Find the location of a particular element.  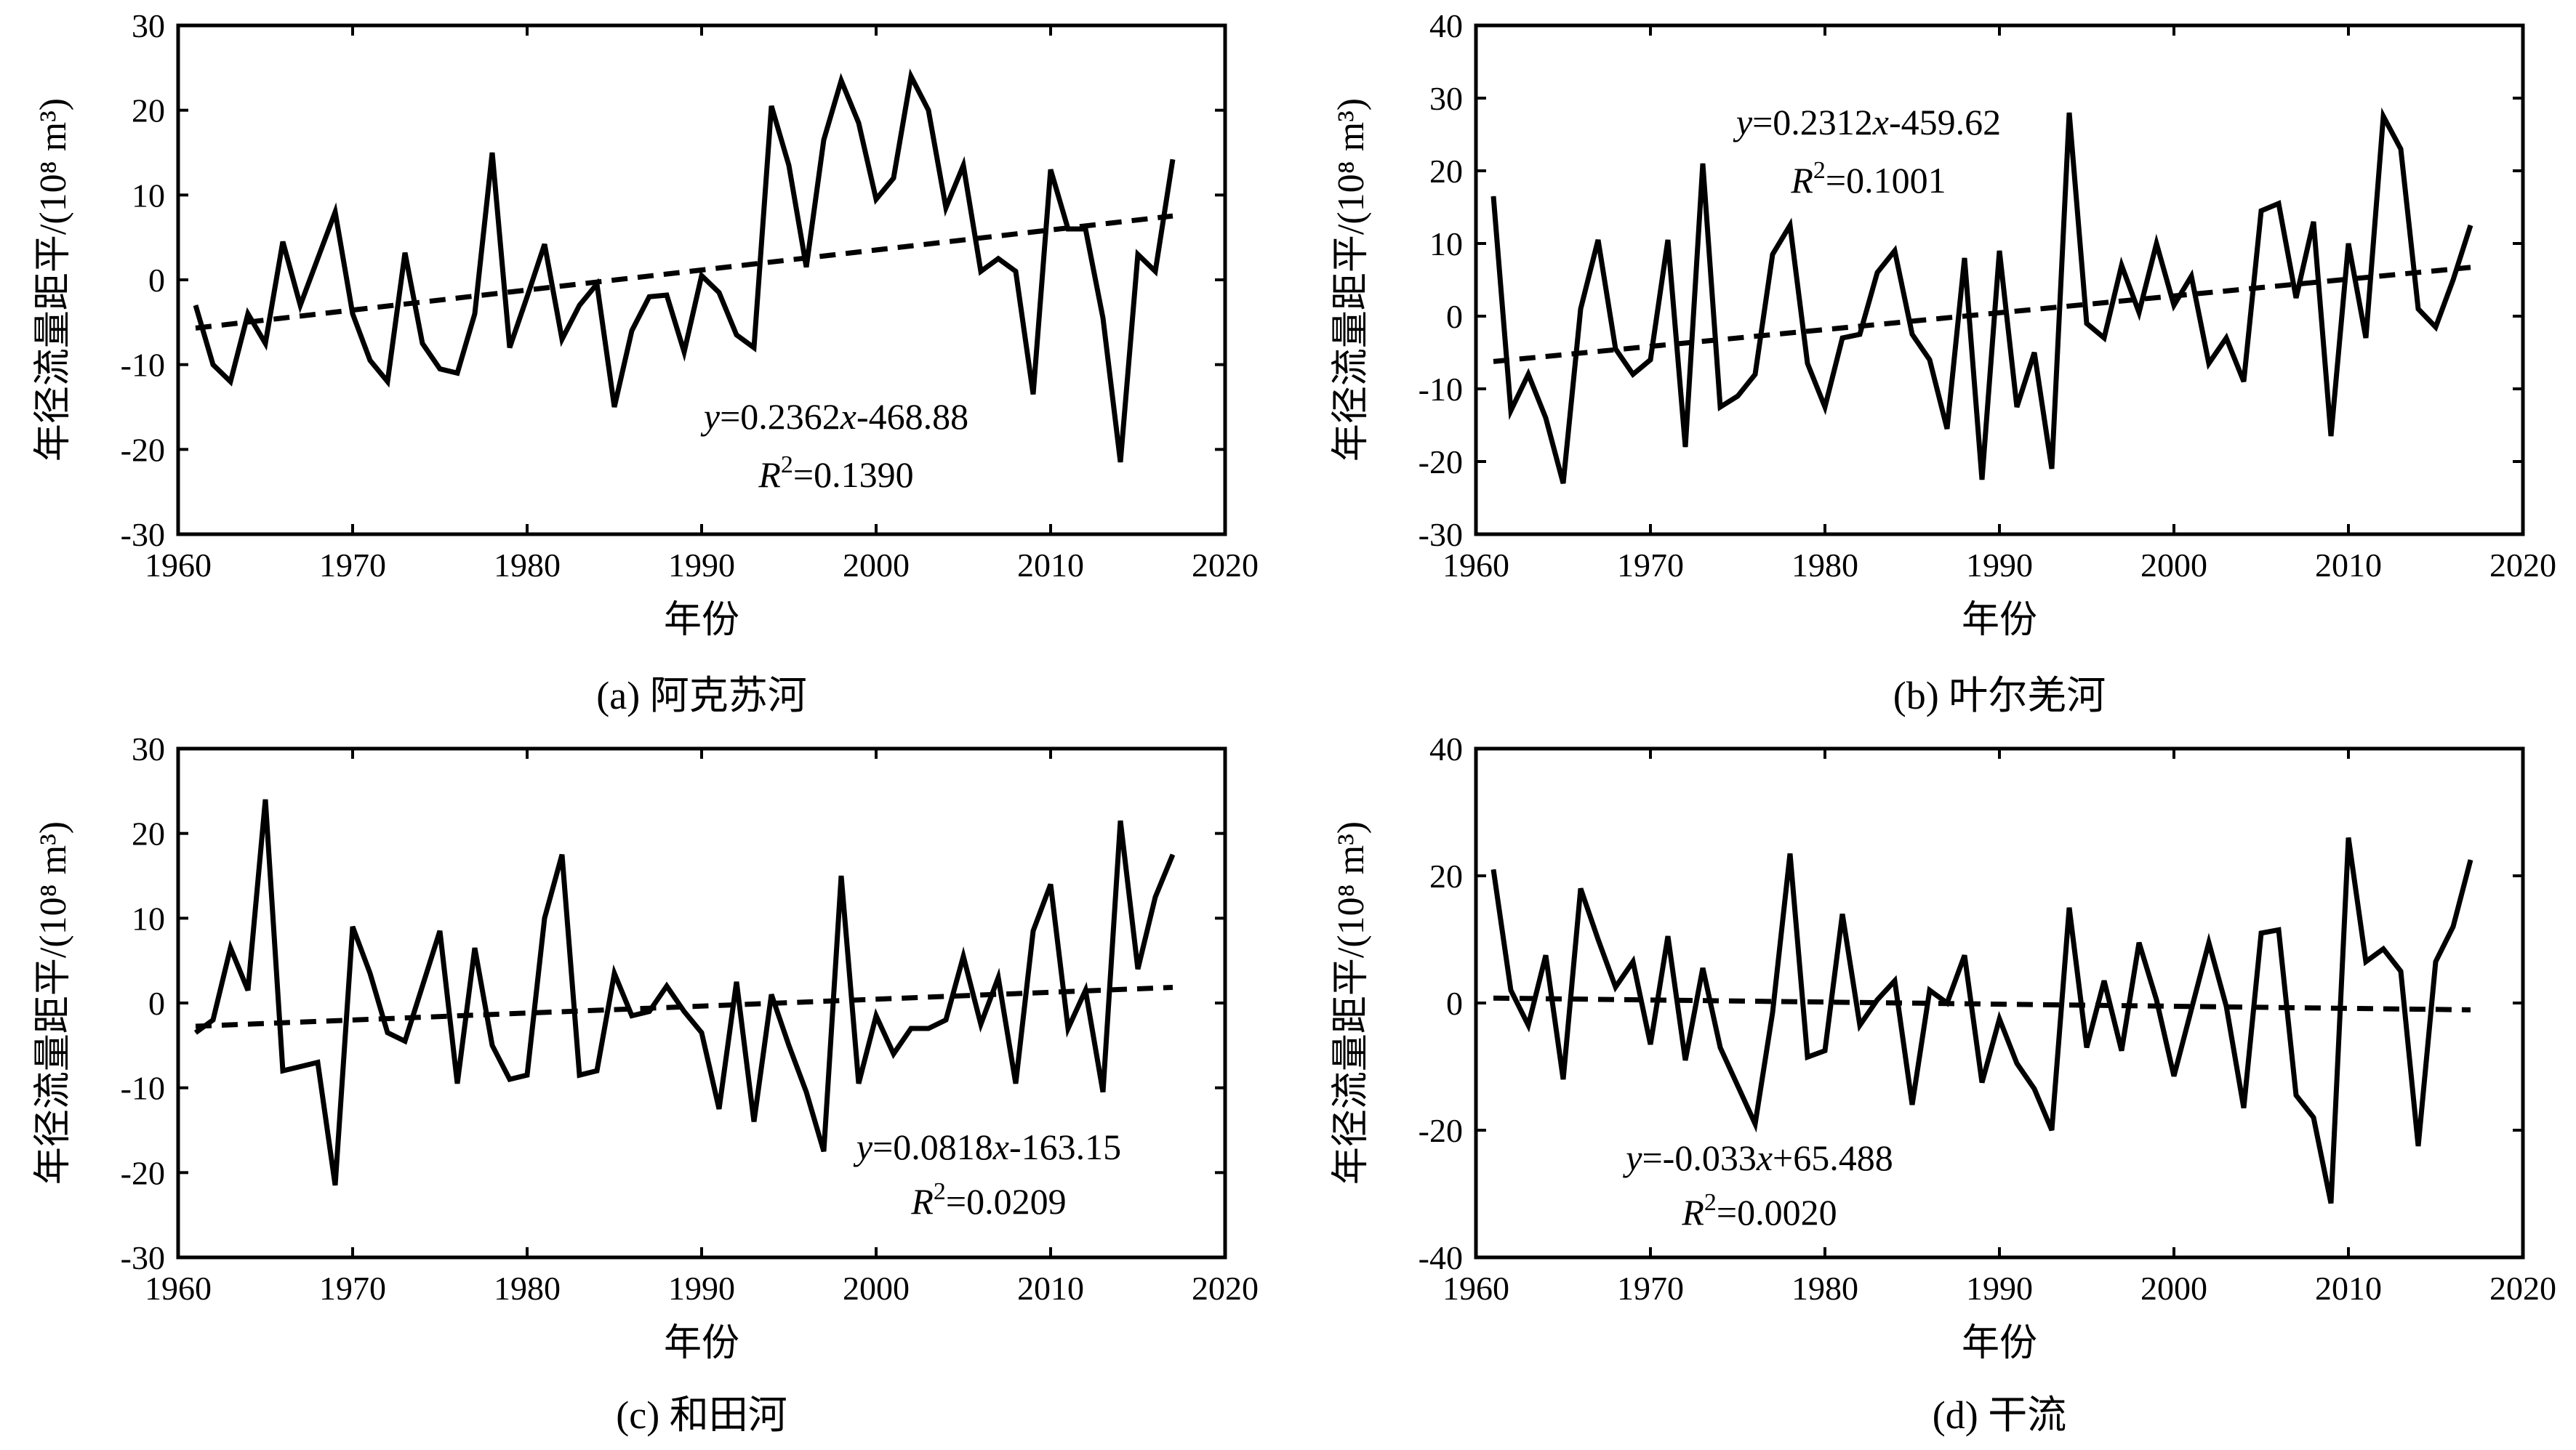

x-tick-label: 1990 is located at coordinates (702, 565).